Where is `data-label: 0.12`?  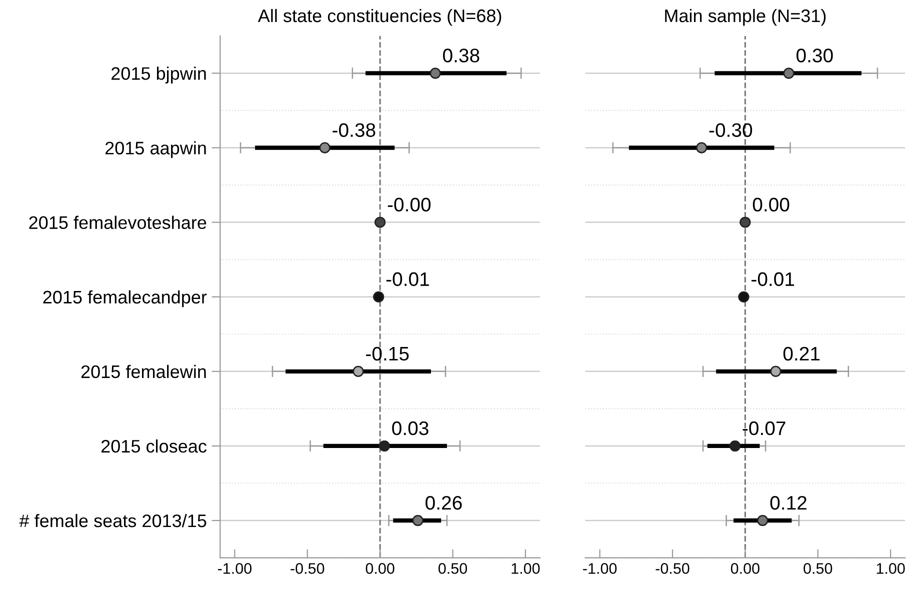
data-label: 0.12 is located at coordinates (788, 503).